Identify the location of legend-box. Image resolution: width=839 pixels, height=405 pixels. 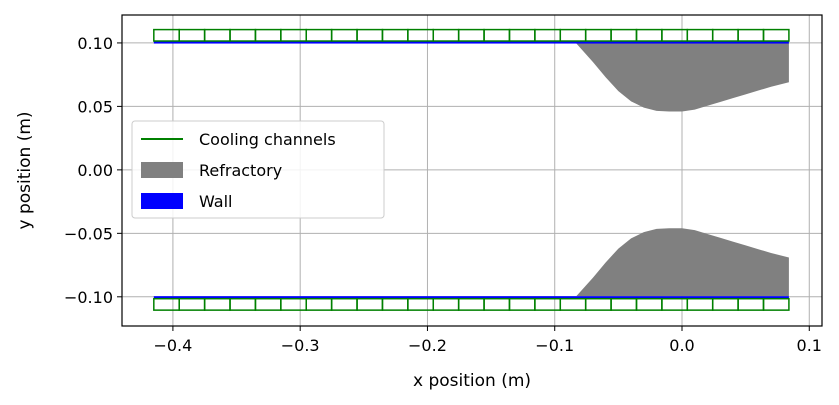
(258, 169).